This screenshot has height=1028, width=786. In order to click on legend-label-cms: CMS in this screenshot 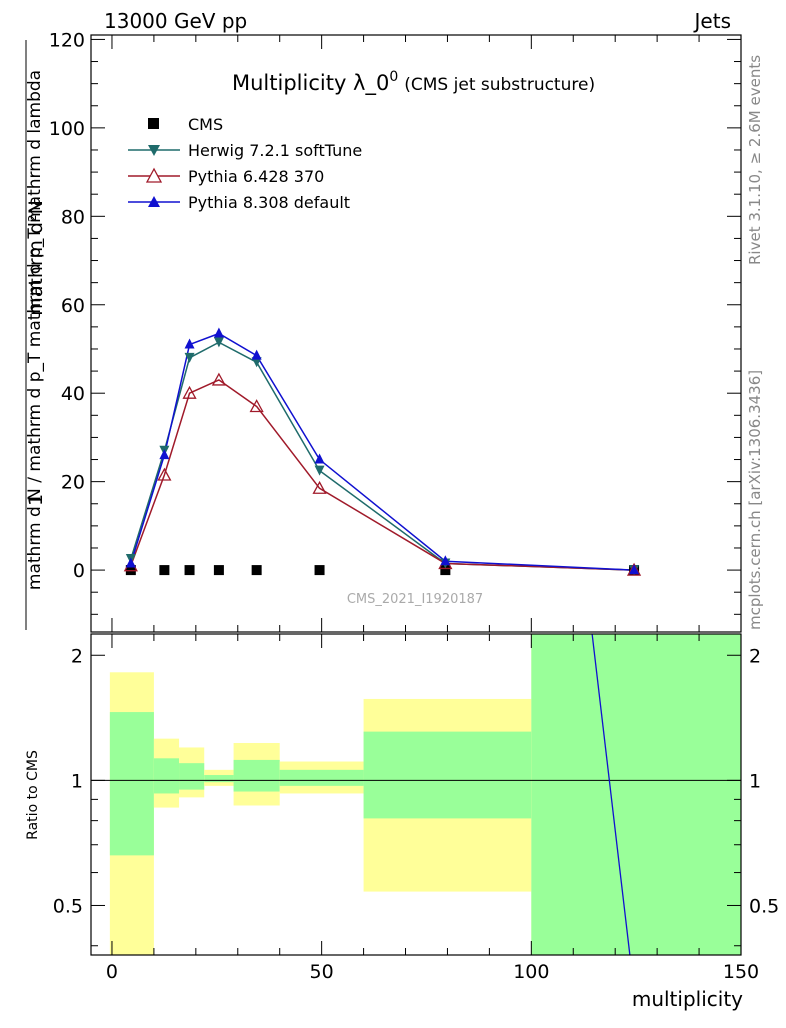, I will do `click(205, 124)`.